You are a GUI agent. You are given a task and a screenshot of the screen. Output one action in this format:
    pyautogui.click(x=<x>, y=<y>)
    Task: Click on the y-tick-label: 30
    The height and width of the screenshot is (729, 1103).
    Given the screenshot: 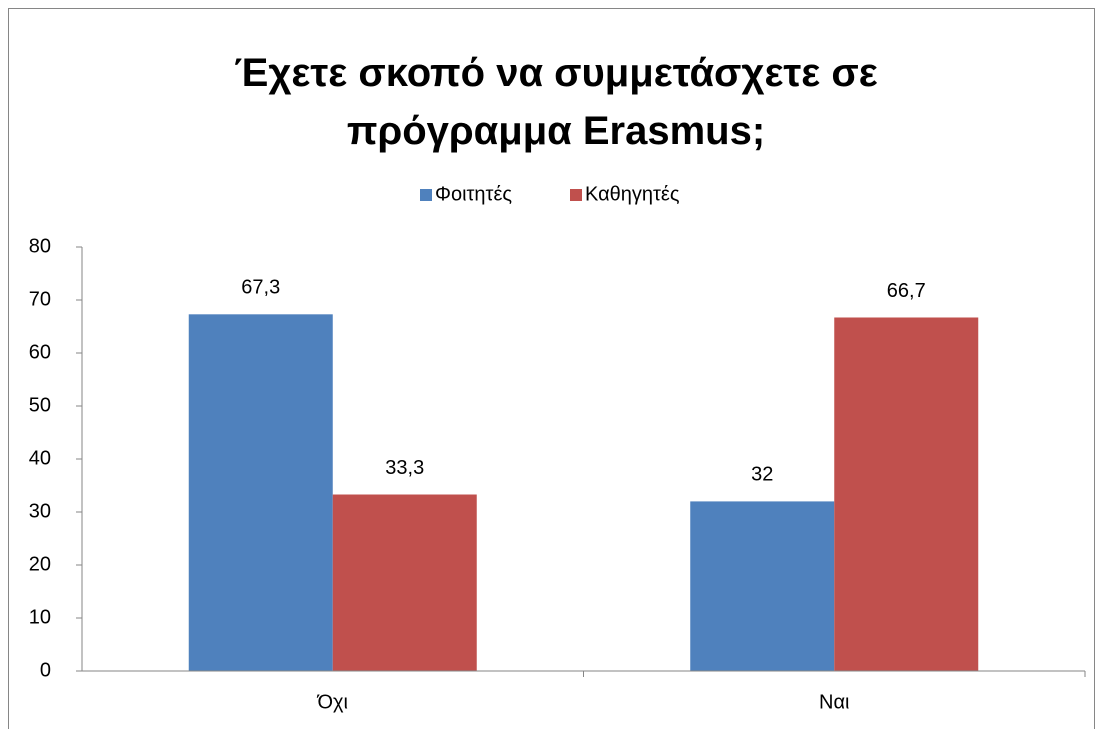 What is the action you would take?
    pyautogui.click(x=40, y=511)
    